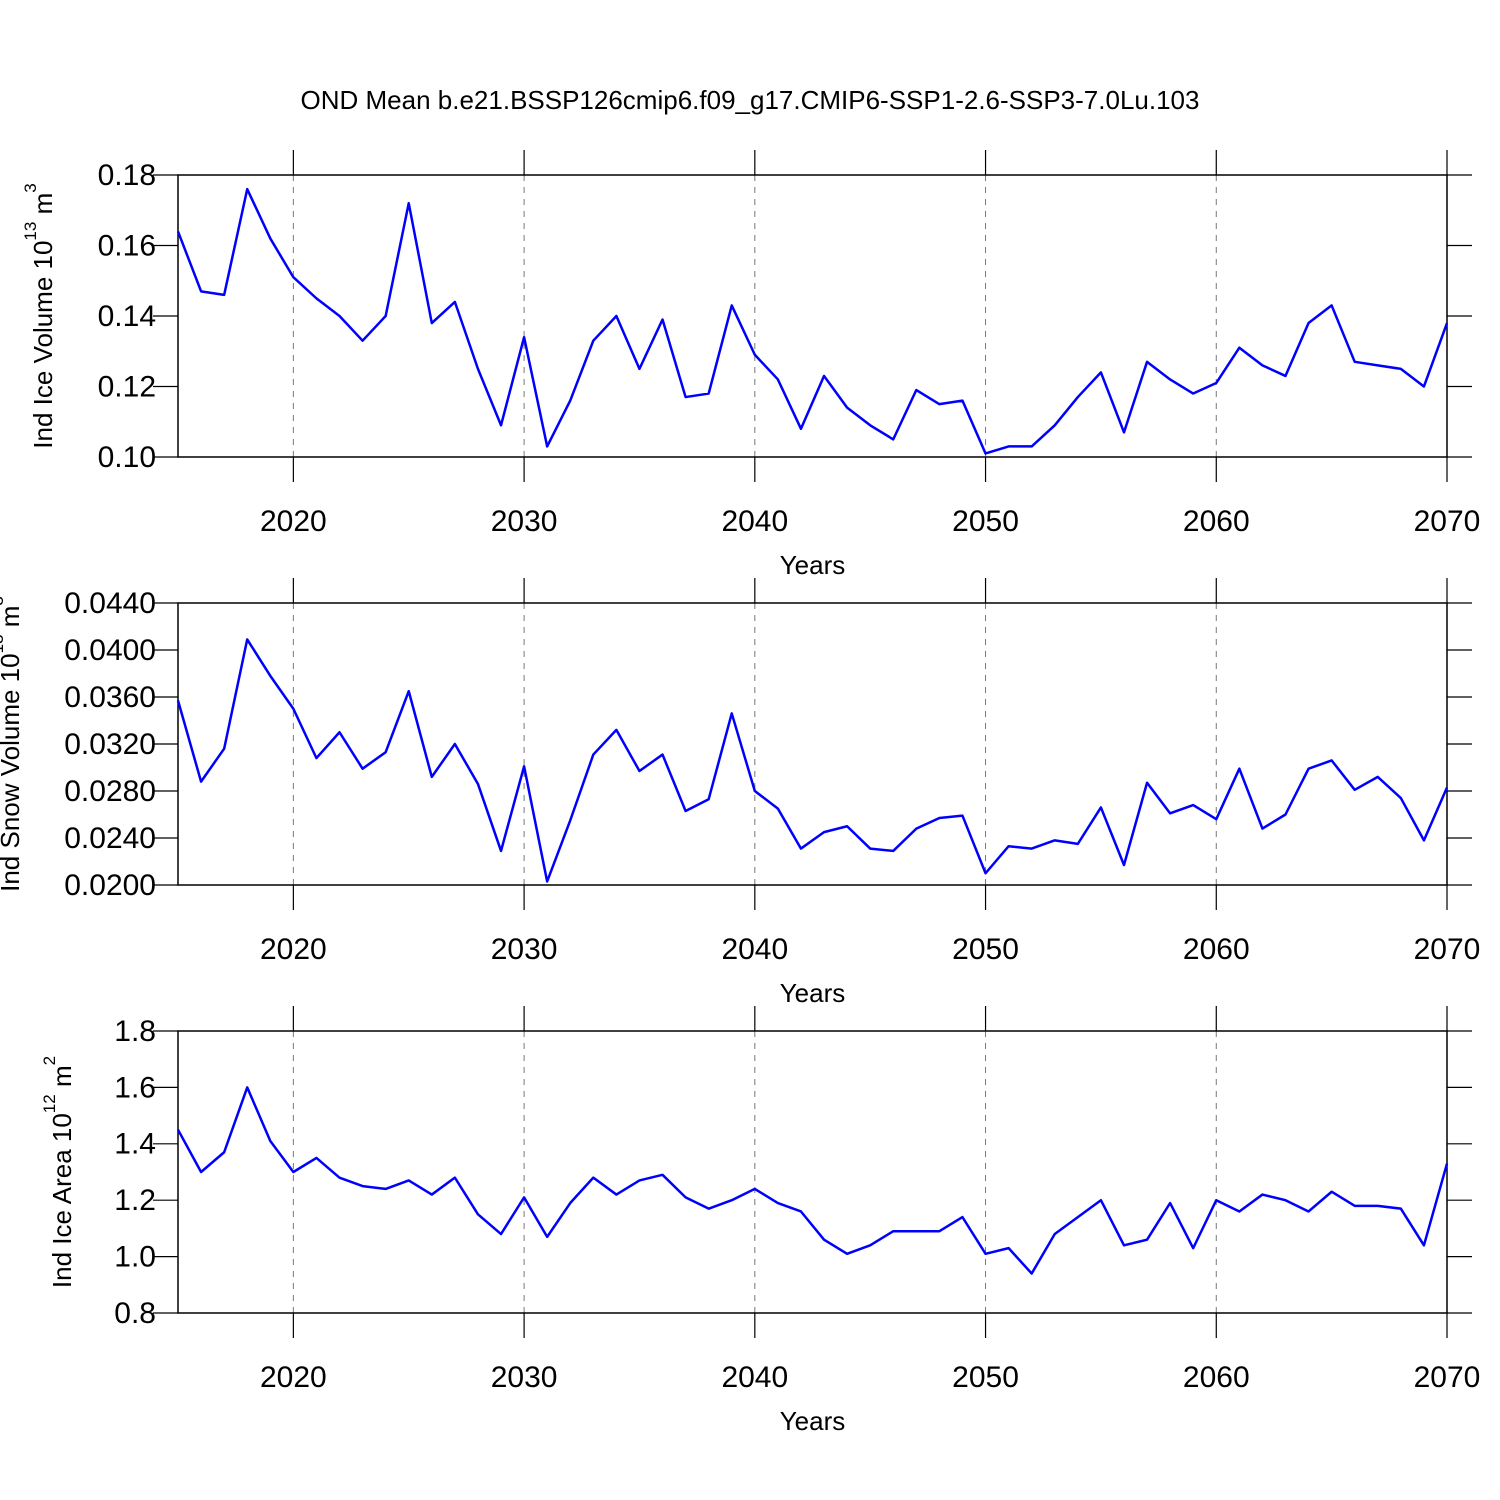 The width and height of the screenshot is (1500, 1500). Describe the element at coordinates (135, 1200) in the screenshot. I see `y-tick-label: 1.2` at that location.